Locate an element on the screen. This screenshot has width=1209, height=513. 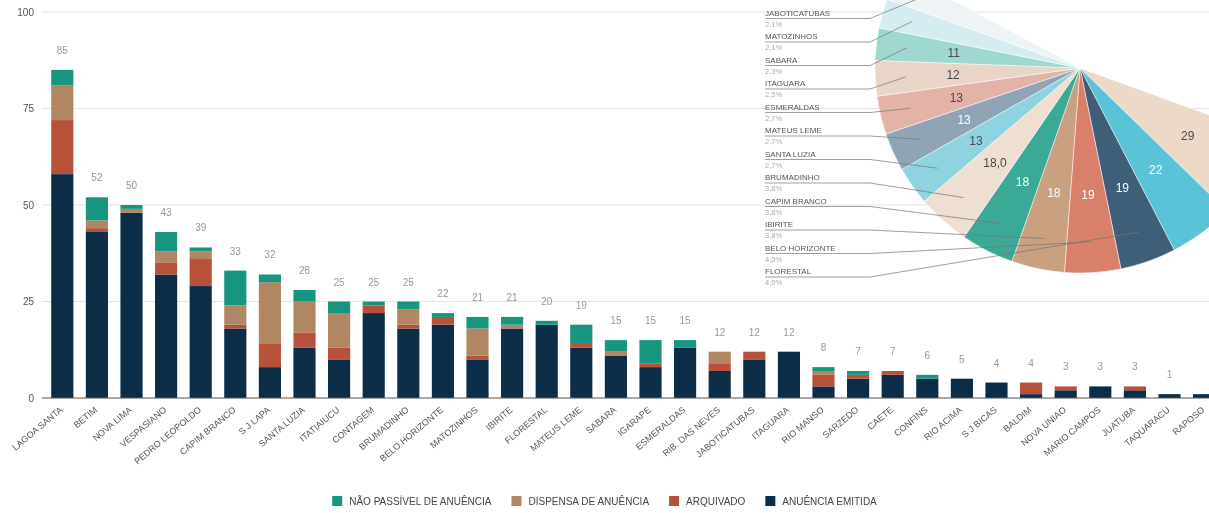
slice-label: MATEUS LEME is located at coordinates (793, 130).